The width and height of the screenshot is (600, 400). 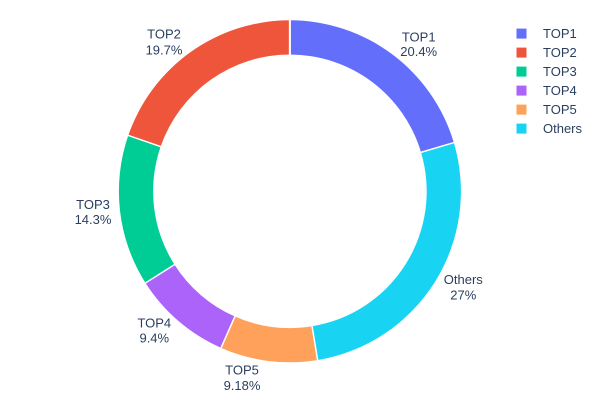 I want to click on svg-text: 14.3%, so click(x=93, y=219).